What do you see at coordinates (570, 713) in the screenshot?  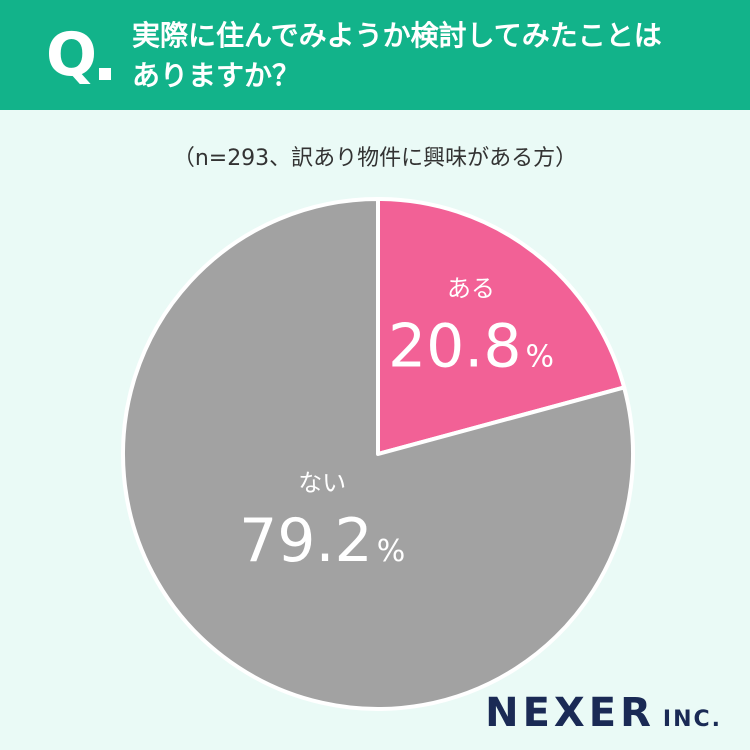 I see `brand-name: NEXER` at bounding box center [570, 713].